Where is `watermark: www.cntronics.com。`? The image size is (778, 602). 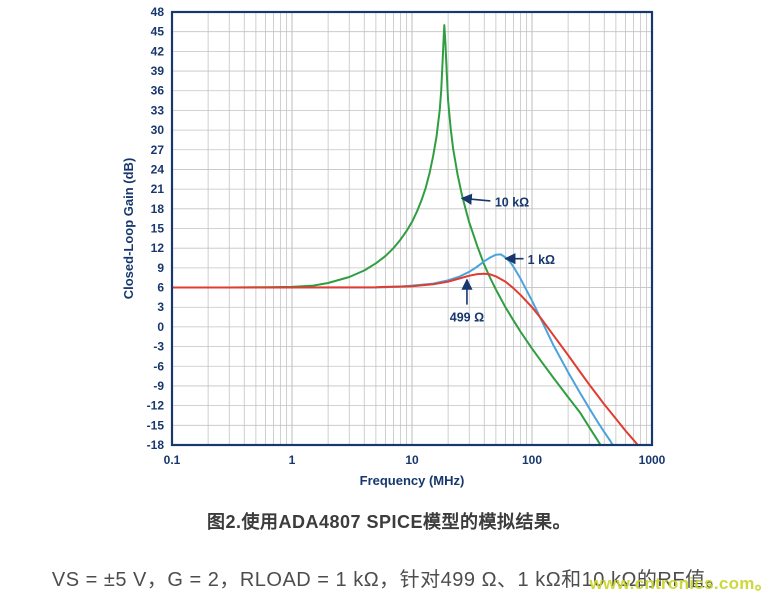 watermark: www.cntronics.com。 is located at coordinates (680, 583).